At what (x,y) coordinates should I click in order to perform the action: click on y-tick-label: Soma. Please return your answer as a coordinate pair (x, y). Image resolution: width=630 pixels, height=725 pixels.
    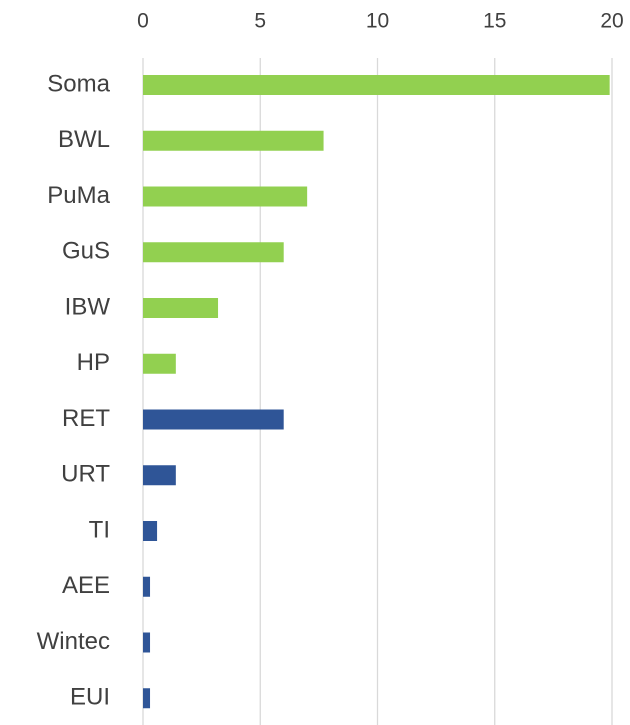
    Looking at the image, I should click on (78, 83).